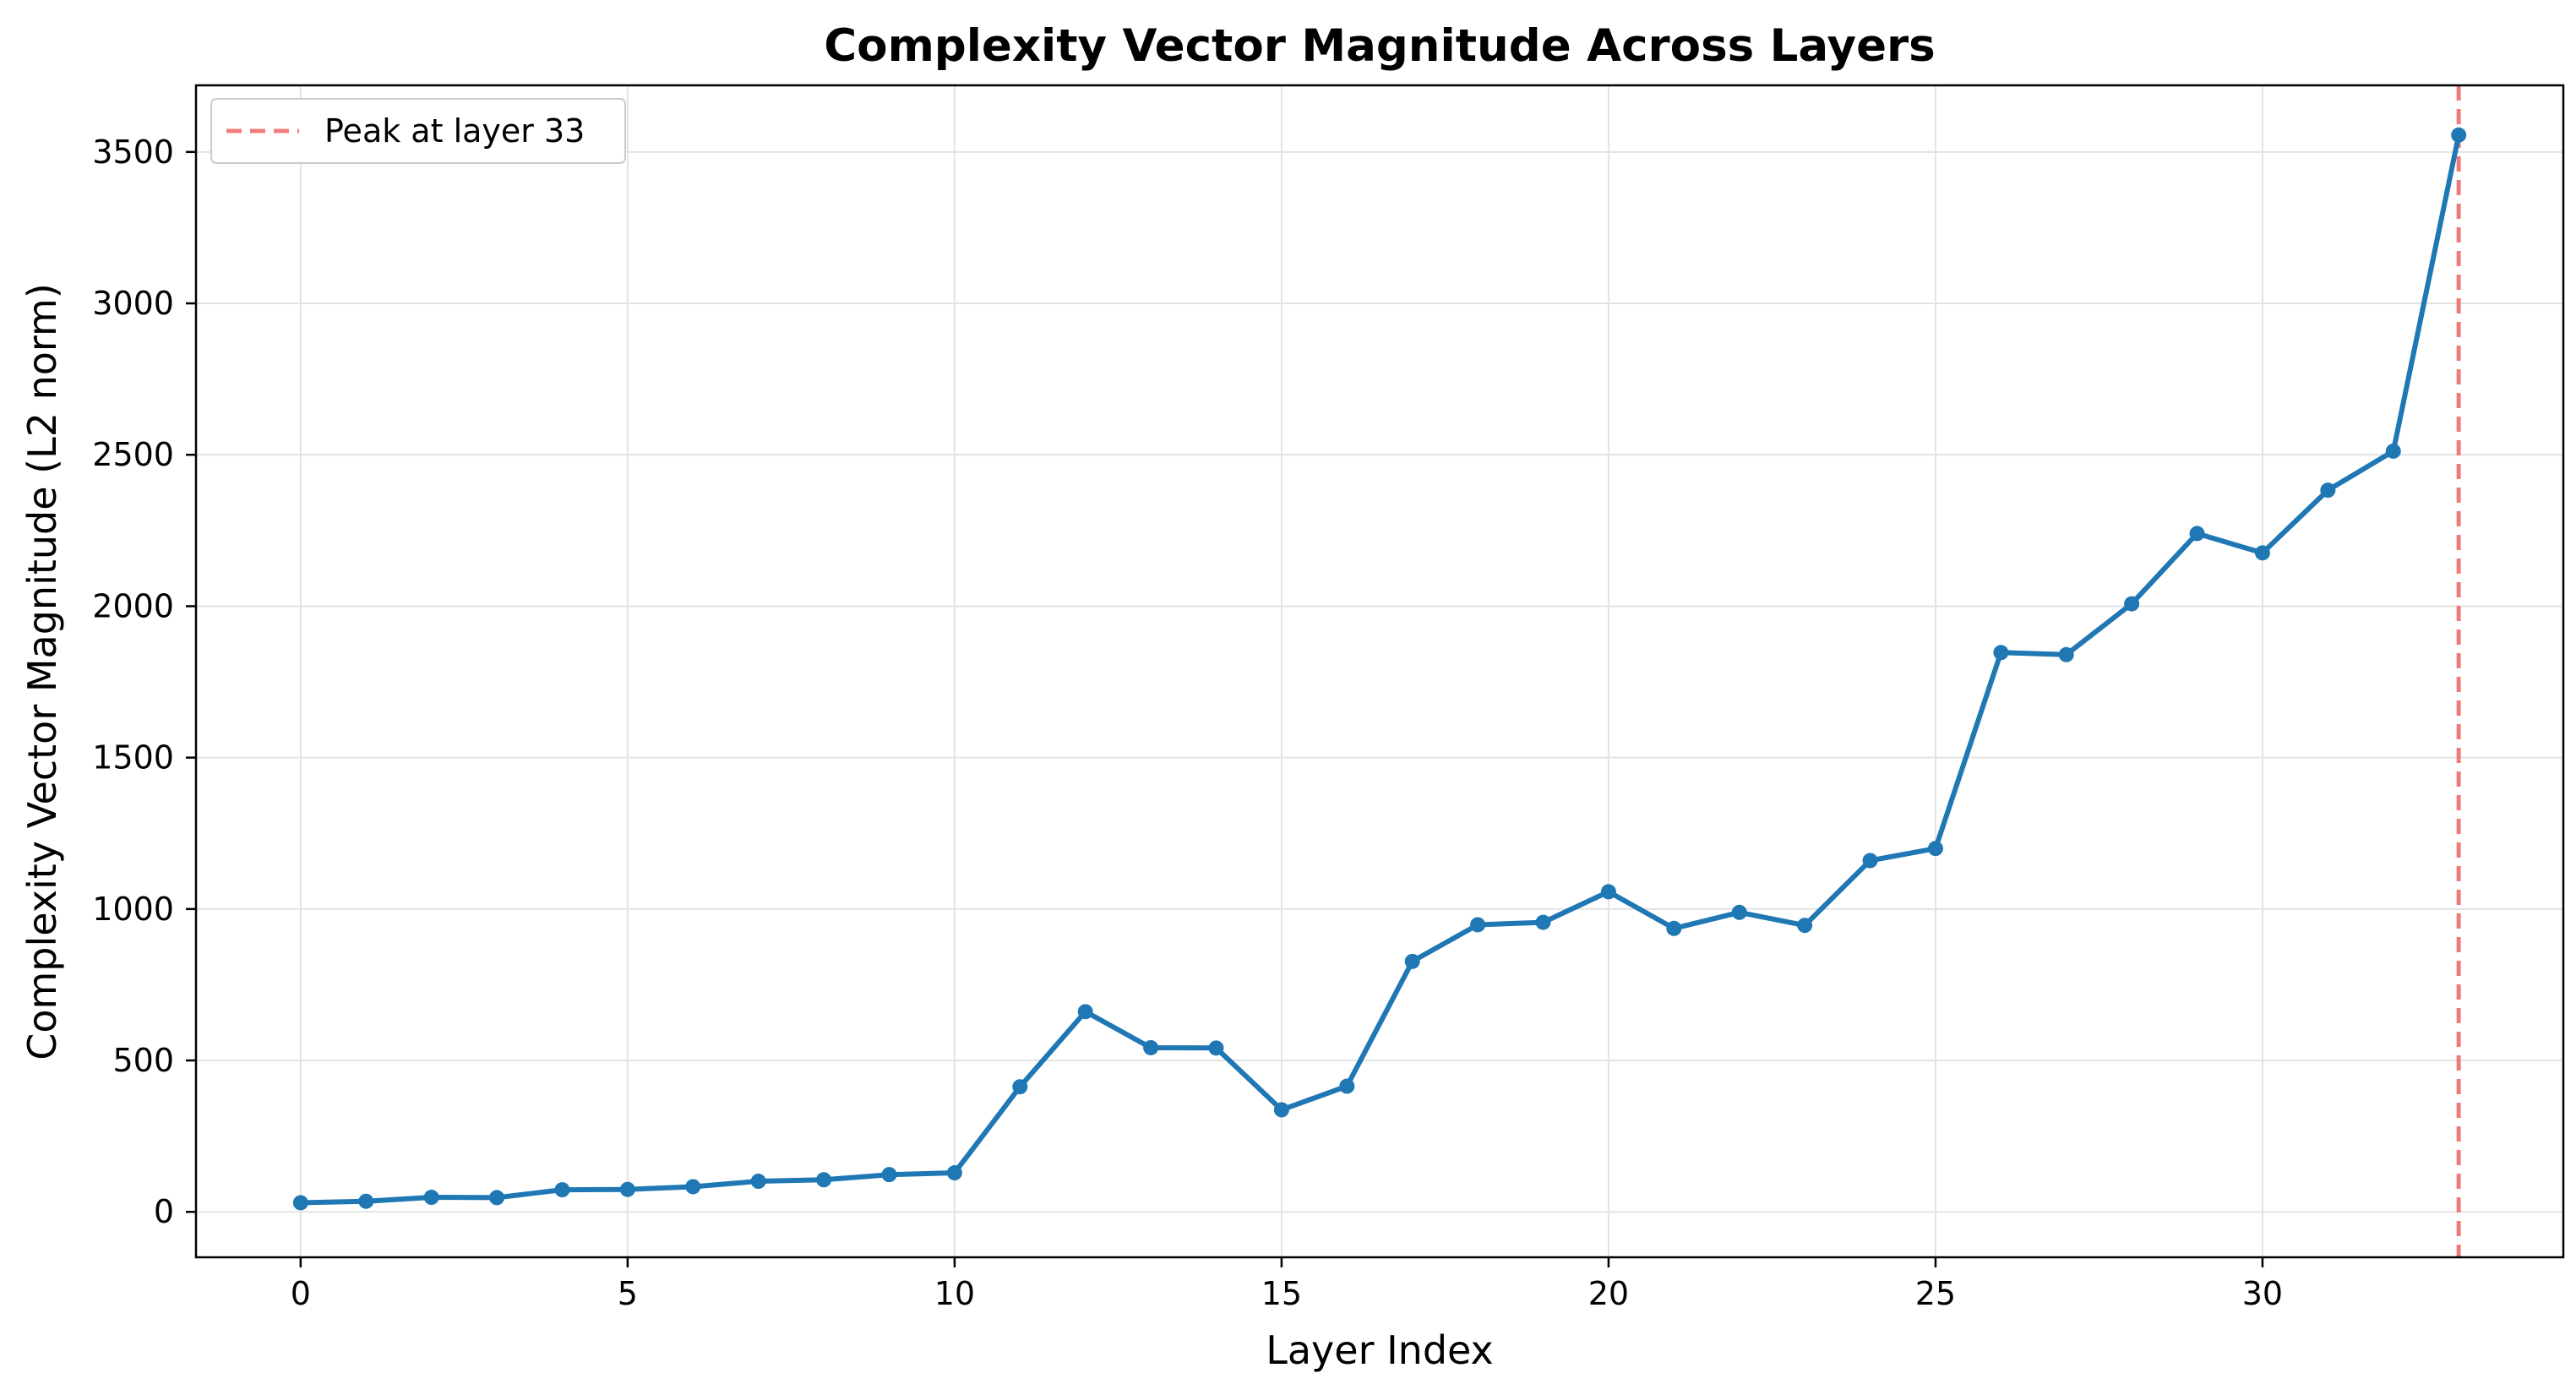  I want to click on x-tick-label: 0, so click(301, 1293).